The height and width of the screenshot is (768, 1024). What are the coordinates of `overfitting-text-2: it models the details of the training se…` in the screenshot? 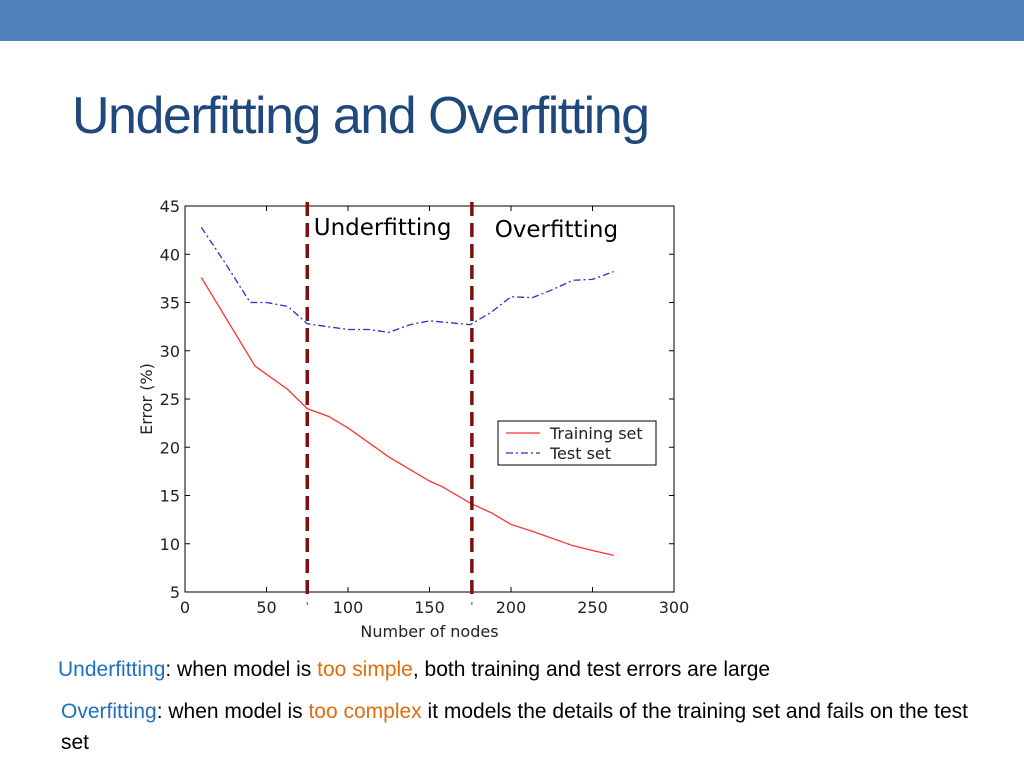 It's located at (515, 727).